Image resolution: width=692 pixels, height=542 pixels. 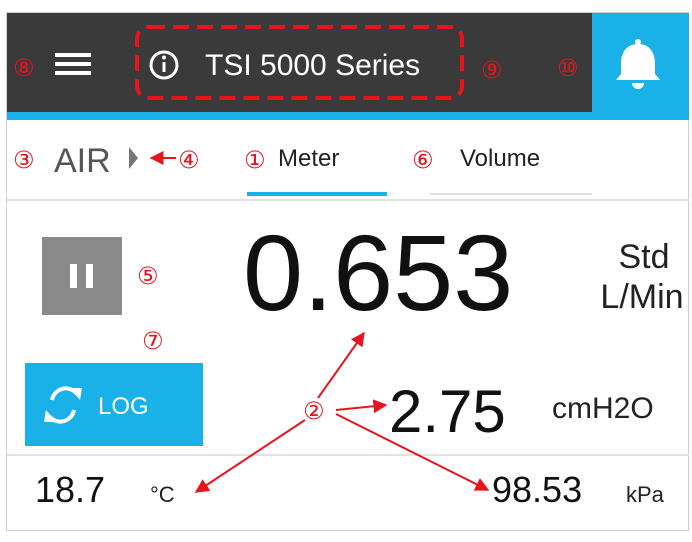 I want to click on temperature-unit: °C, so click(x=162, y=494).